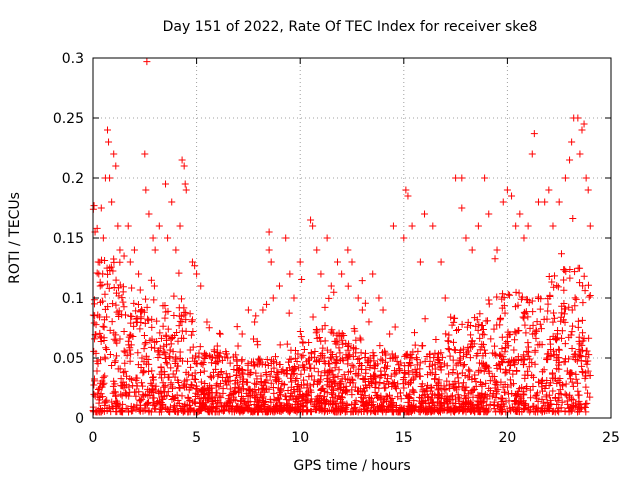 This screenshot has width=640, height=480. I want to click on x-tick-label: 0, so click(93, 438).